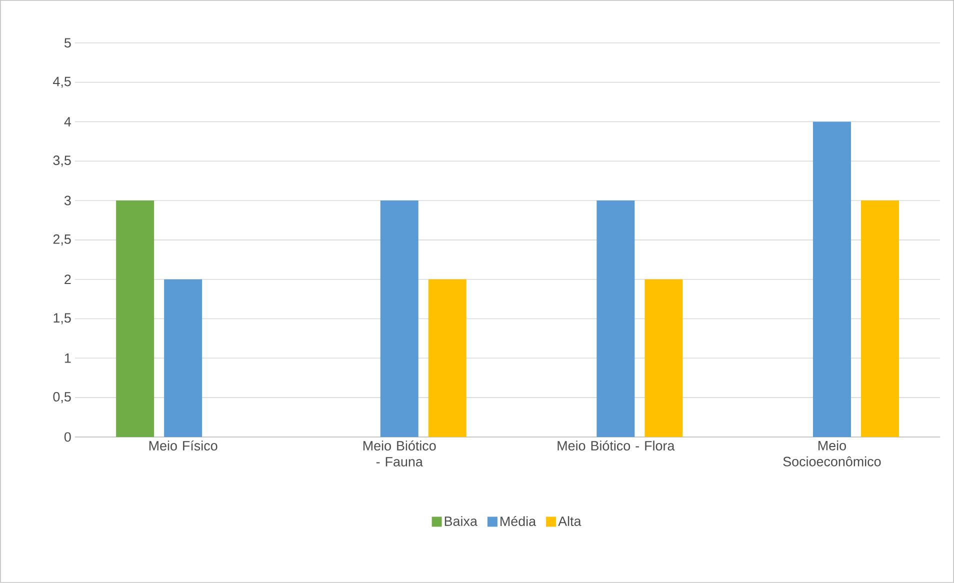 The width and height of the screenshot is (954, 583). Describe the element at coordinates (461, 521) in the screenshot. I see `legend-label: Baixa` at that location.